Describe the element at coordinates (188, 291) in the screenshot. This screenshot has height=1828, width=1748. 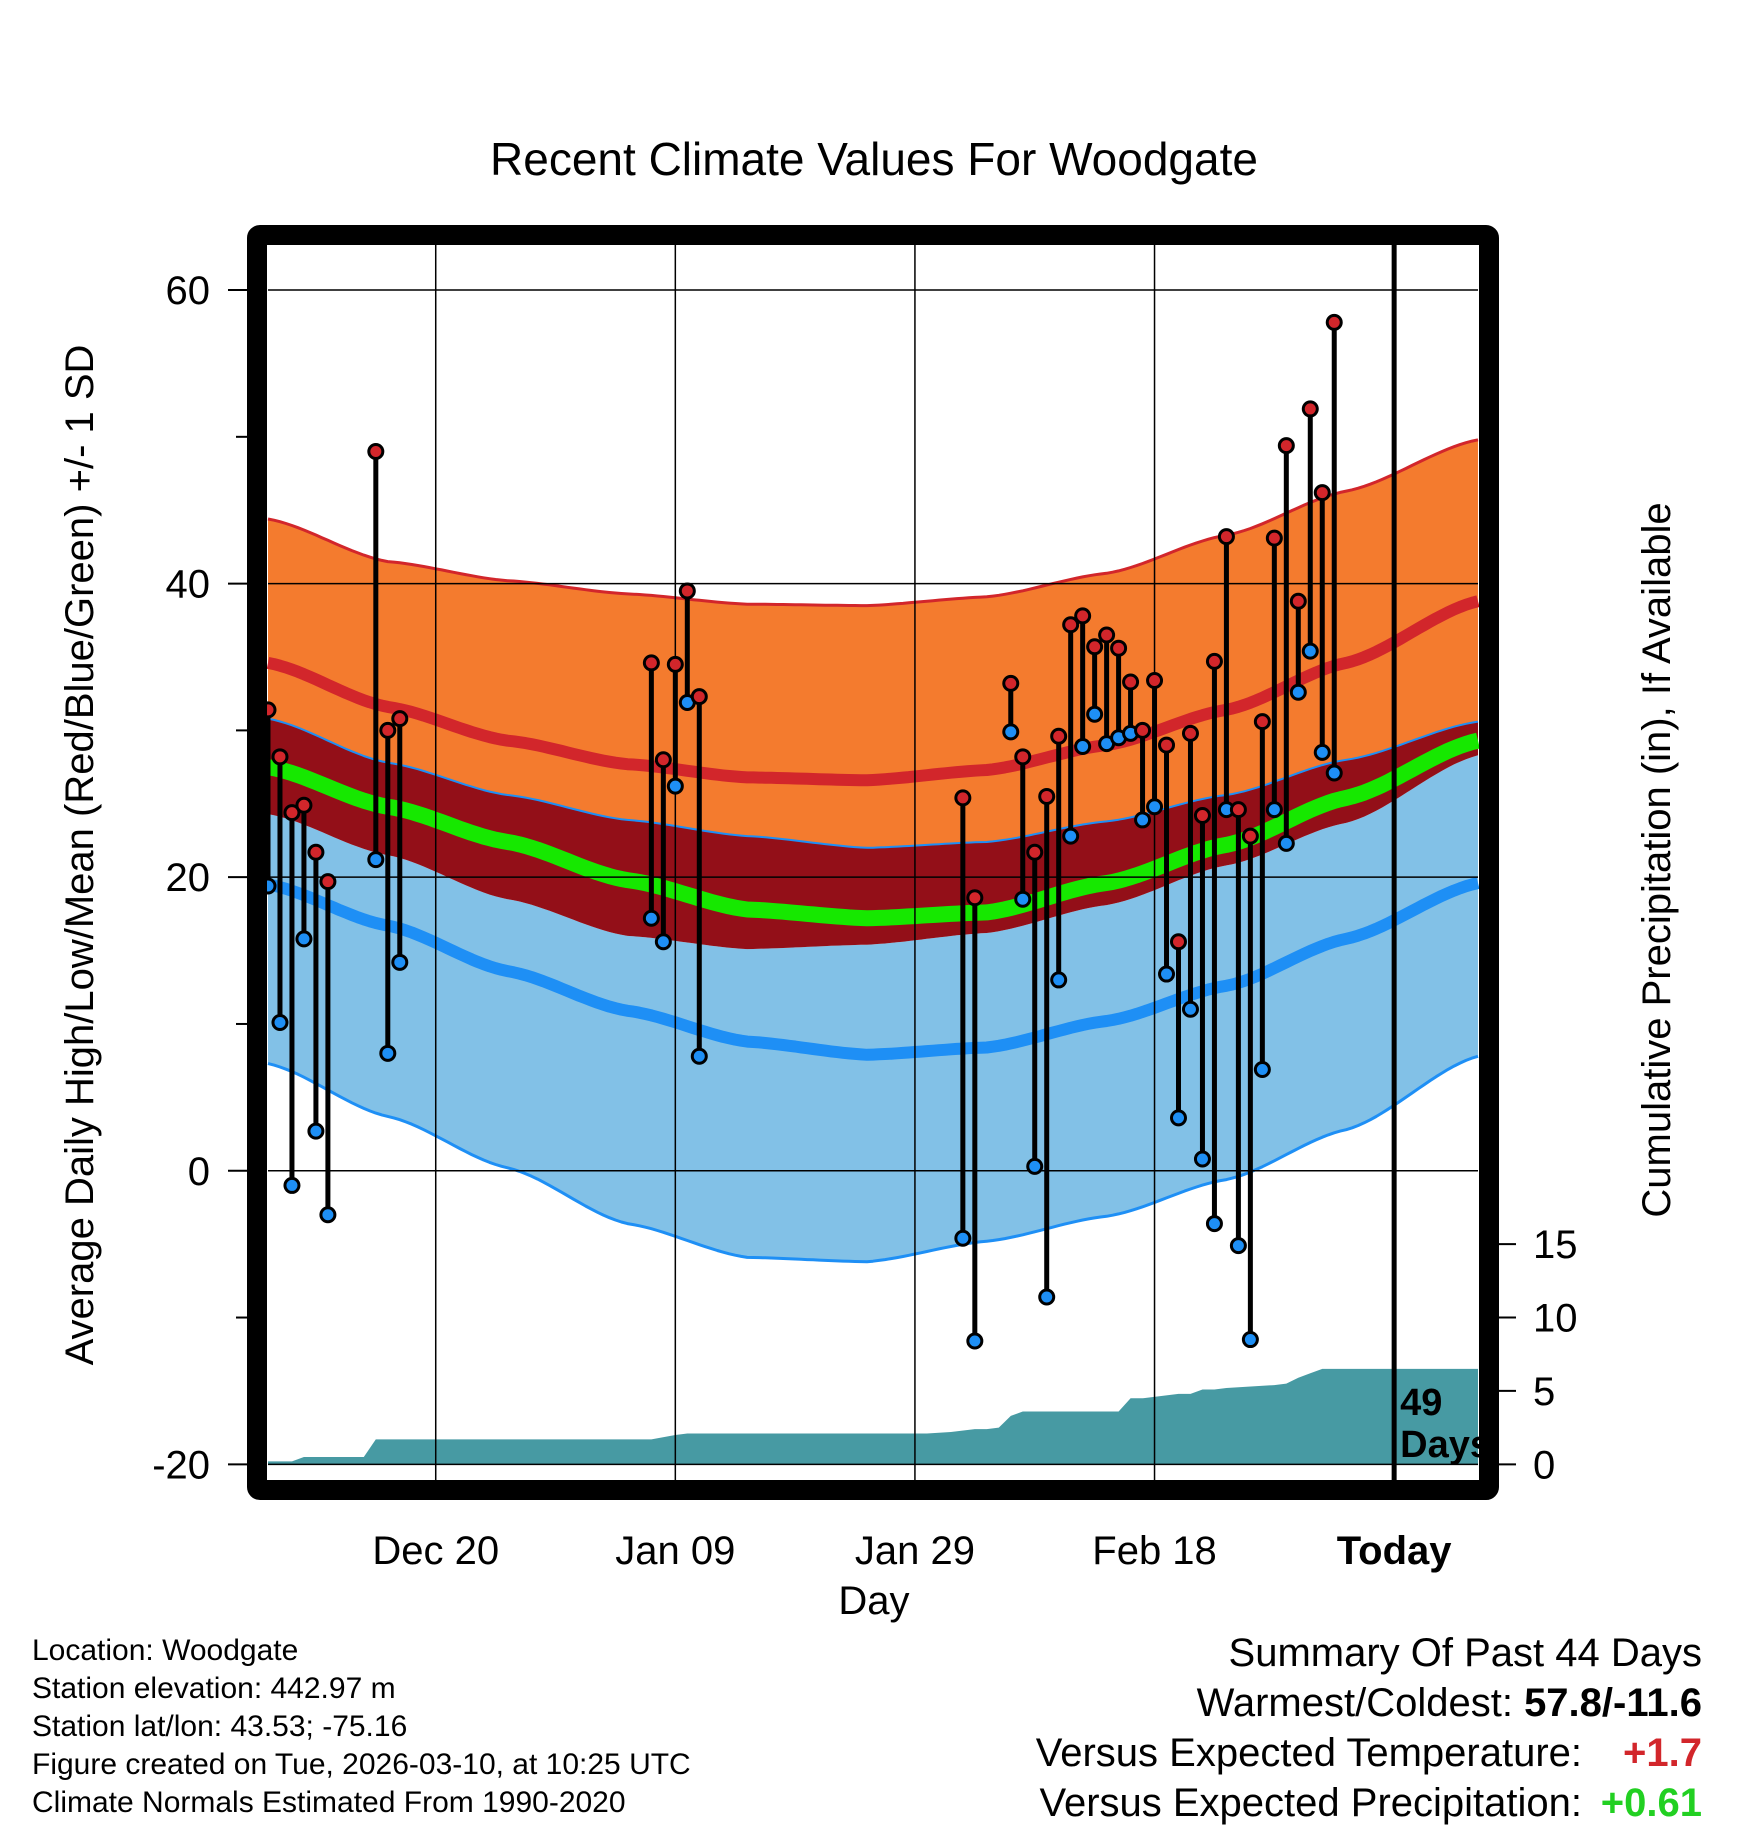
I see `y-tick-label: 60` at that location.